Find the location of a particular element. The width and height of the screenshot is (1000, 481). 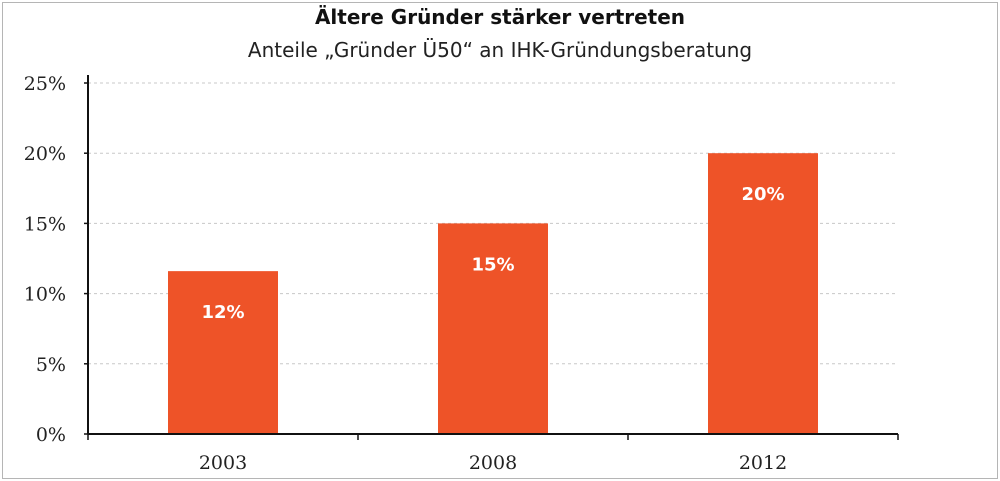

y-tick-label: 15% is located at coordinates (45, 224).